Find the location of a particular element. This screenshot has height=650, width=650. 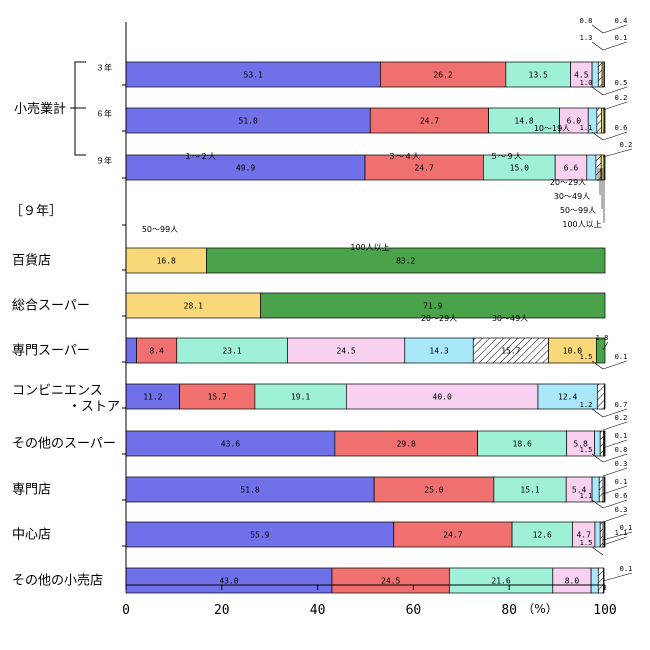

bar-value-label: 28.1 is located at coordinates (193, 306).